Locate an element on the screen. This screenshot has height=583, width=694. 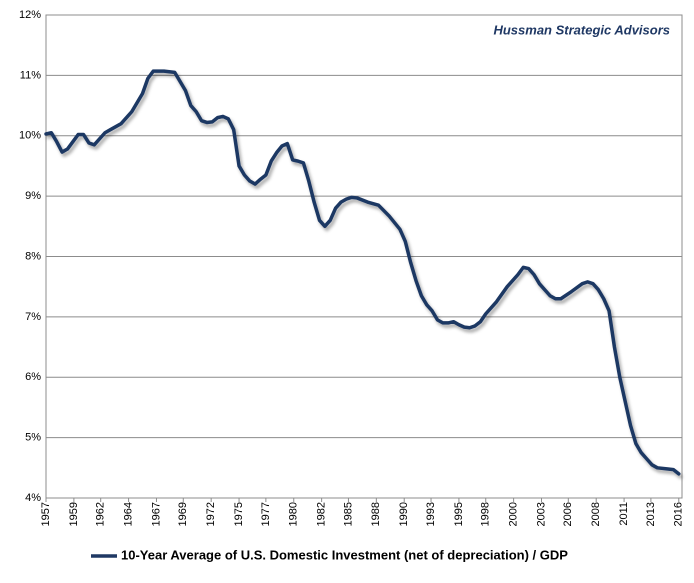
y-tick-label: 7% is located at coordinates (33, 317).